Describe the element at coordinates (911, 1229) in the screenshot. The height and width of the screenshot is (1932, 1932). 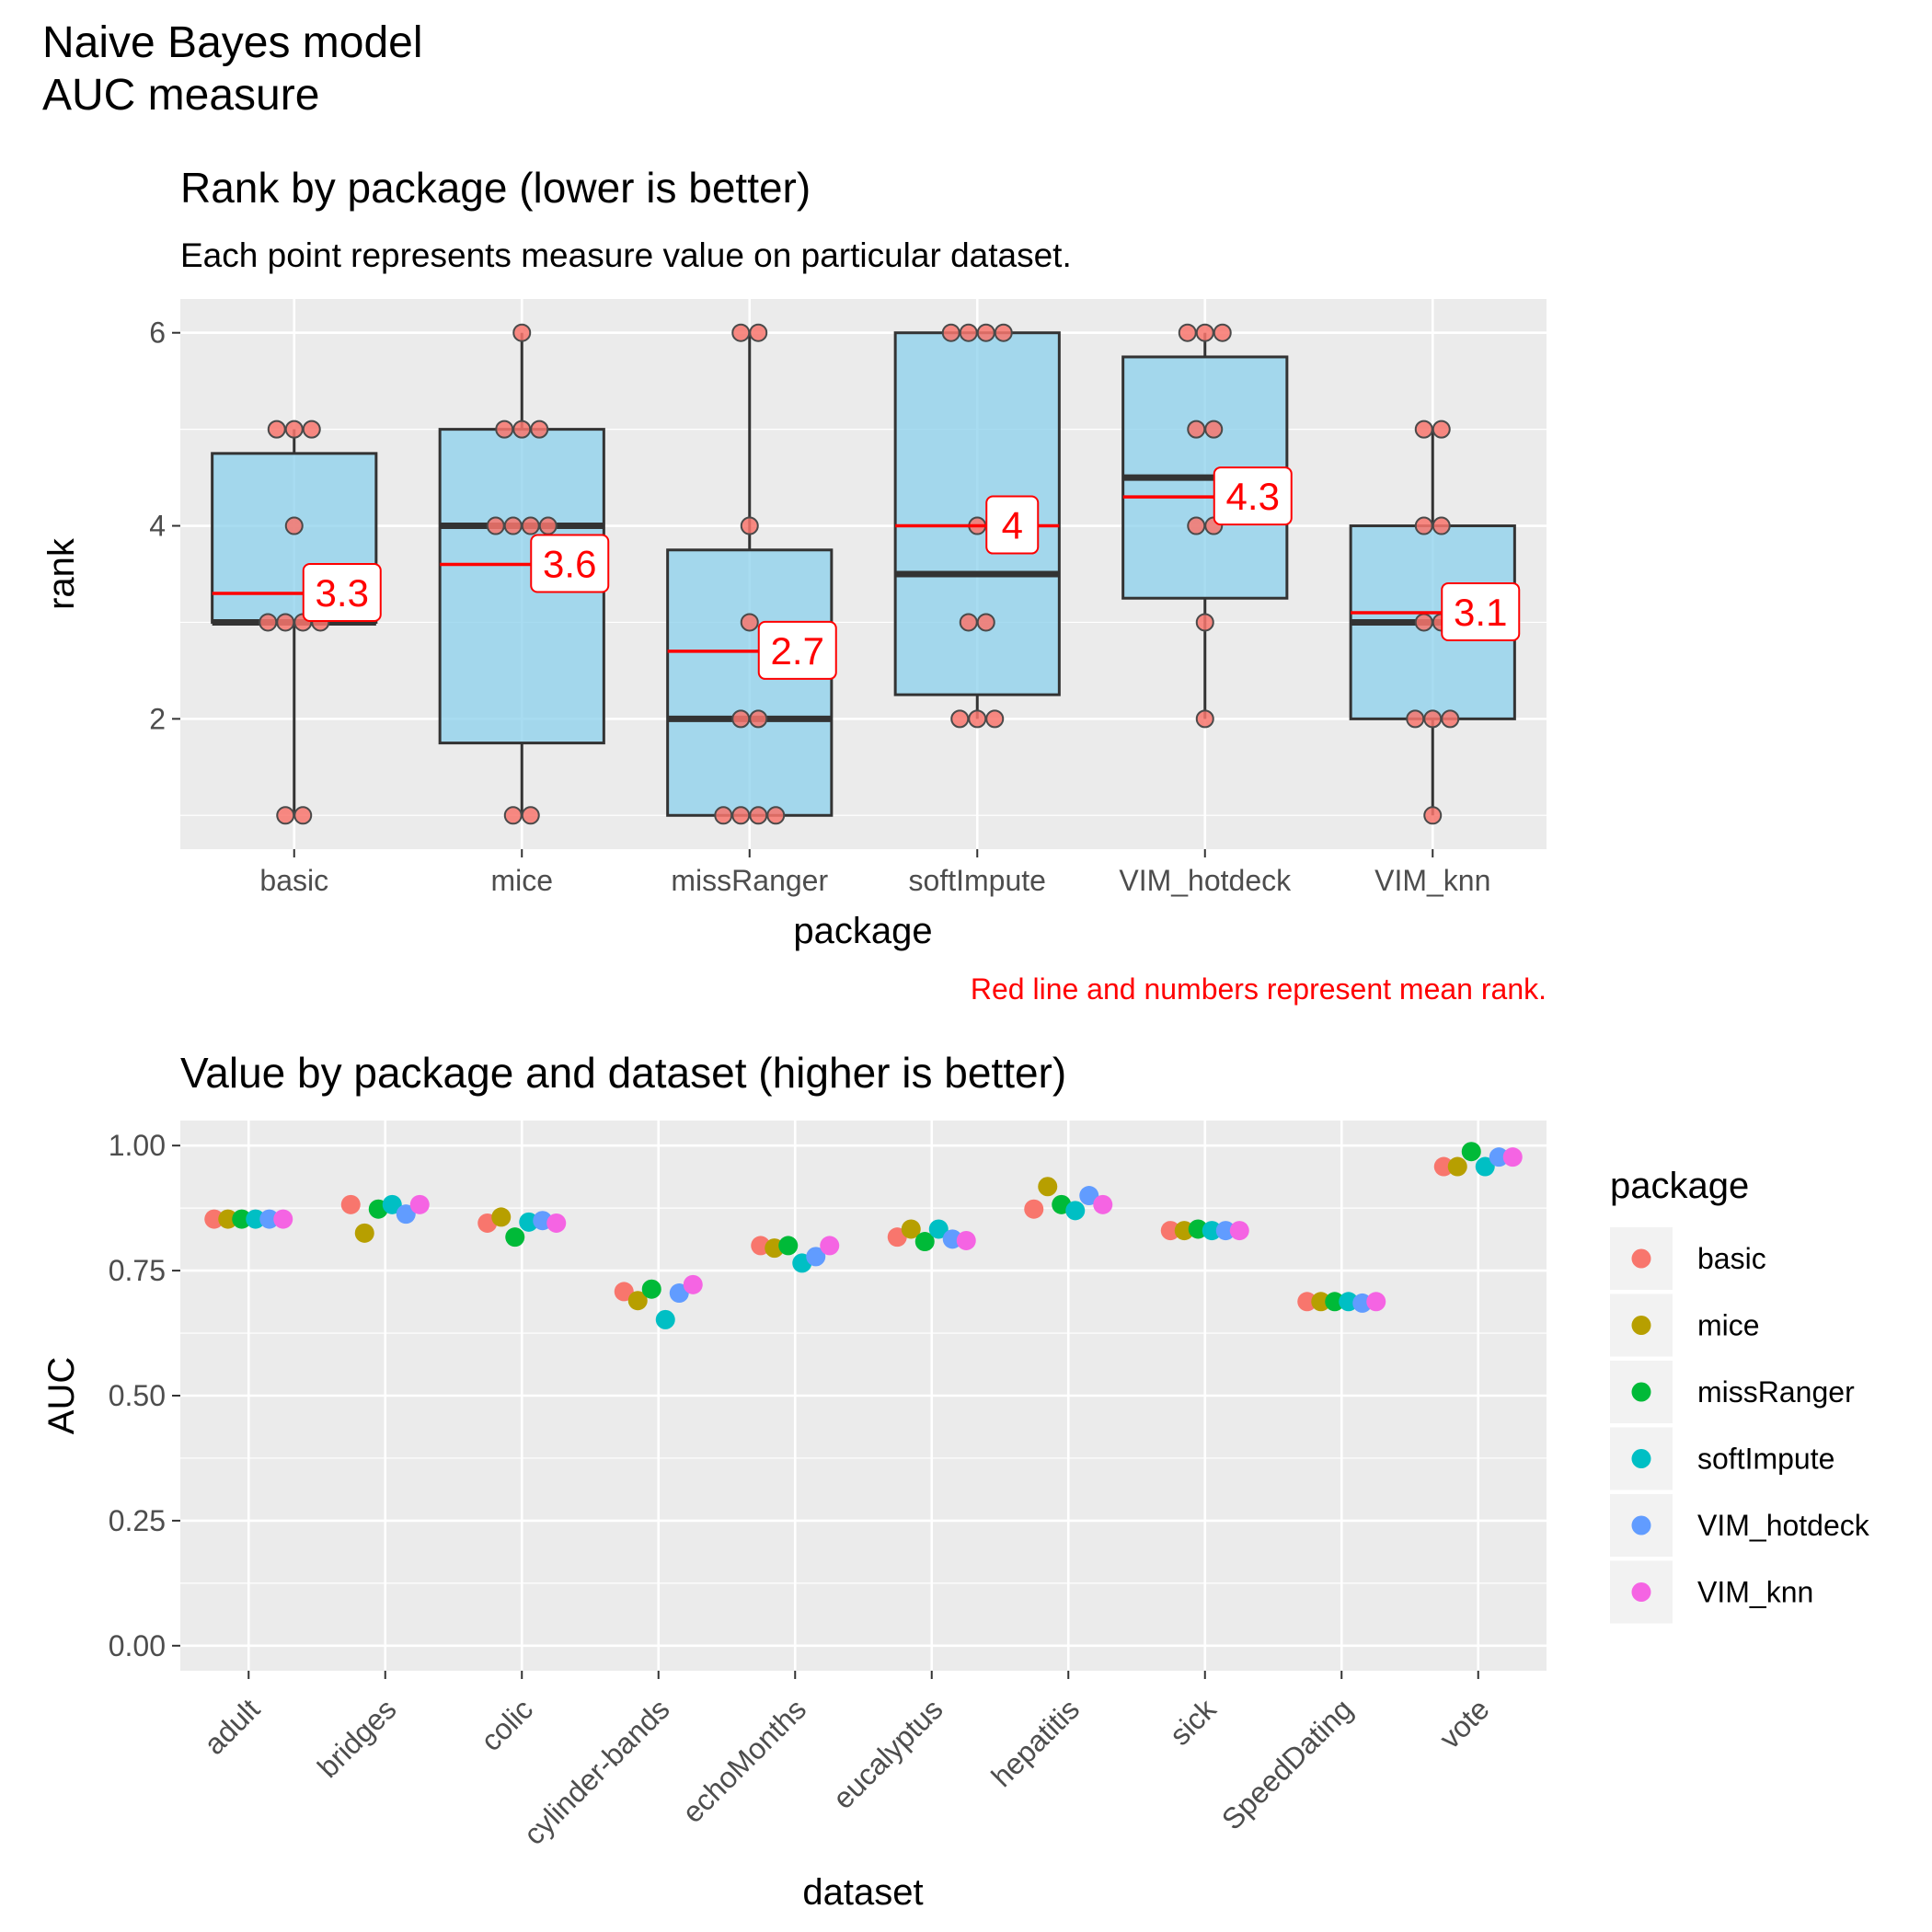
I see `point-mice-eucalyptus` at that location.